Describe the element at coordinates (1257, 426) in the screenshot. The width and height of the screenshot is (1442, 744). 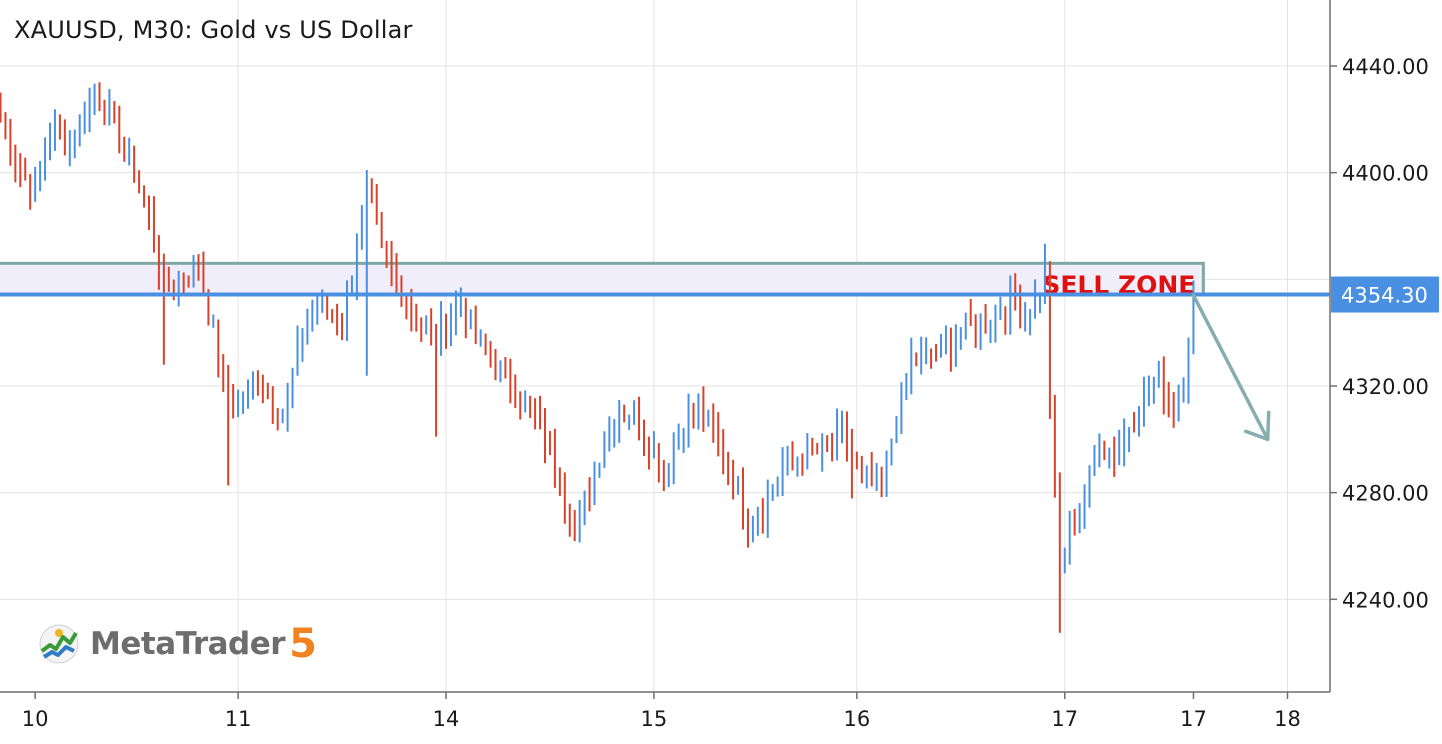
I see `forecast-arrow-head` at that location.